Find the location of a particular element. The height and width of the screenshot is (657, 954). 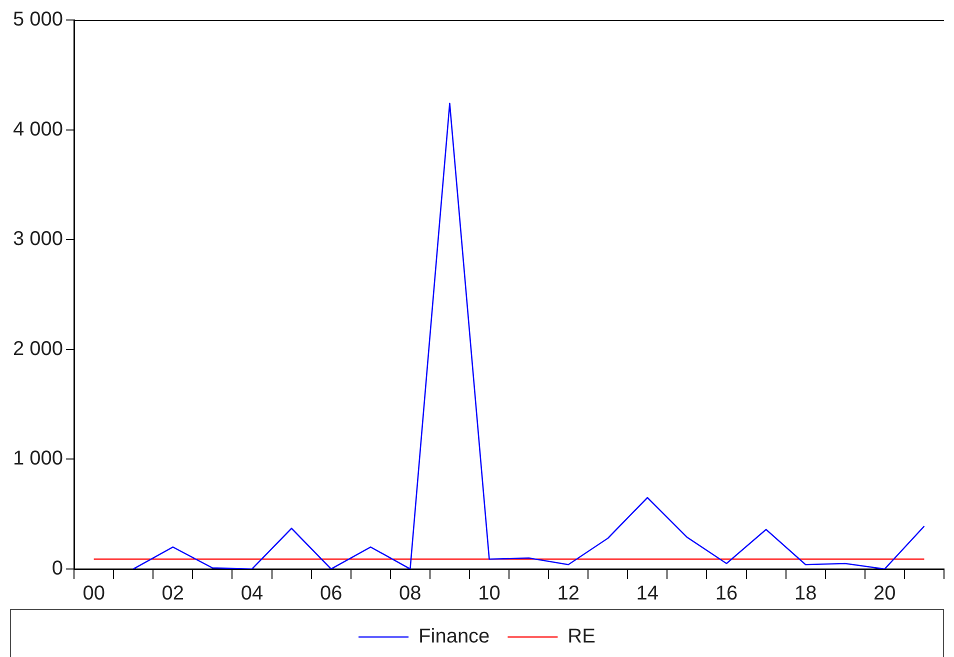

y-tick-label: 3 000 is located at coordinates (38, 239).